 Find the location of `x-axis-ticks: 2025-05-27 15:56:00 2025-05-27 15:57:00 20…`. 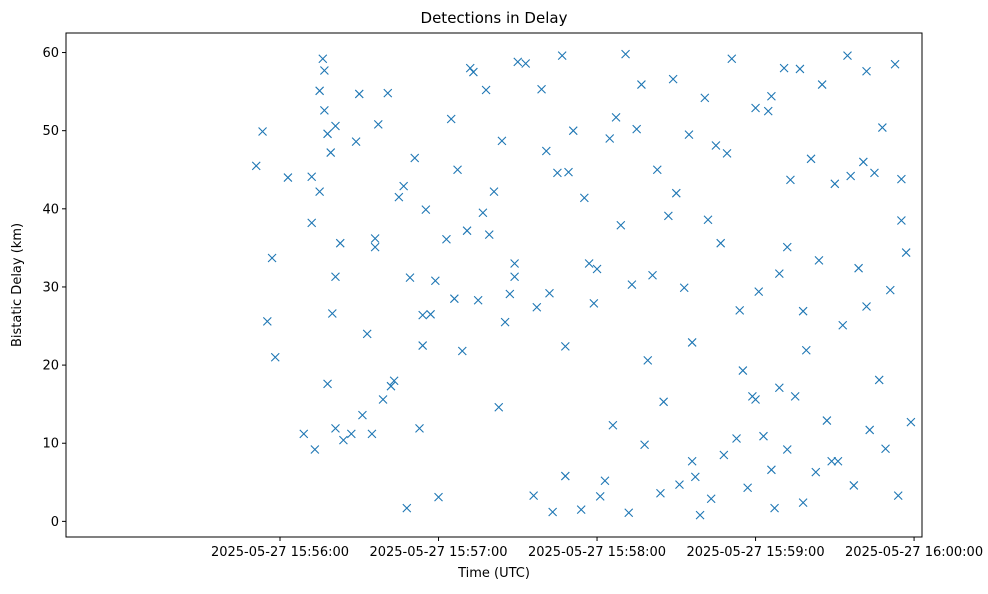

x-axis-ticks: 2025-05-27 15:56:00 2025-05-27 15:57:00 20… is located at coordinates (597, 548).